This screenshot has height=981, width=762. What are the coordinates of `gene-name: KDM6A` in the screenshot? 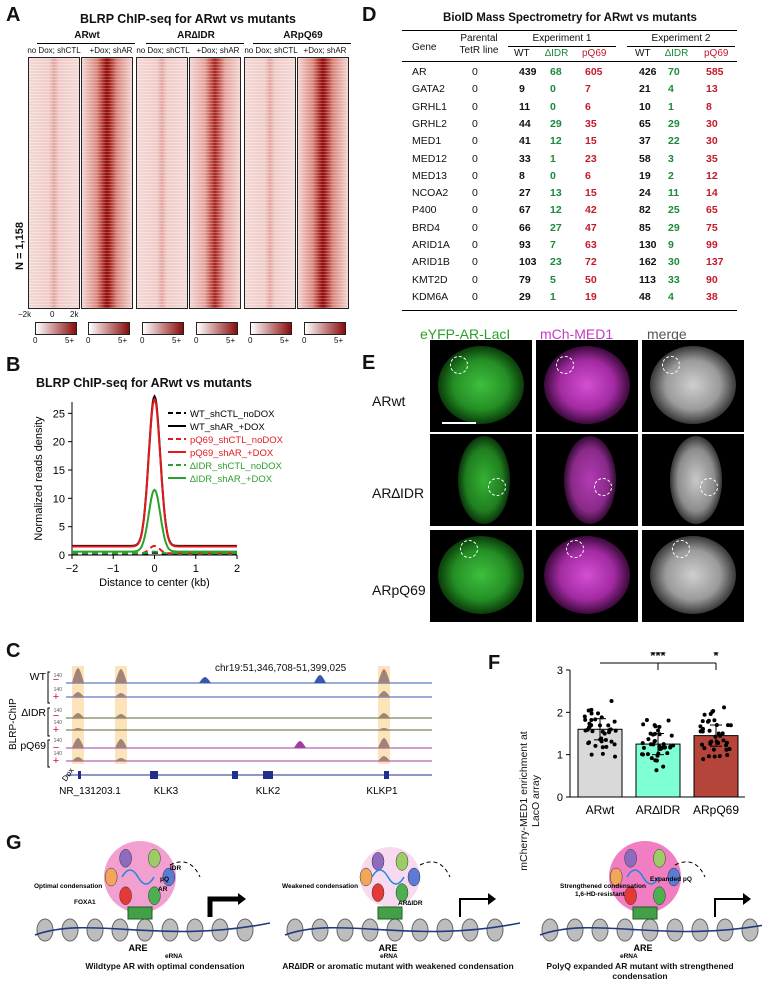 It's located at (430, 296).